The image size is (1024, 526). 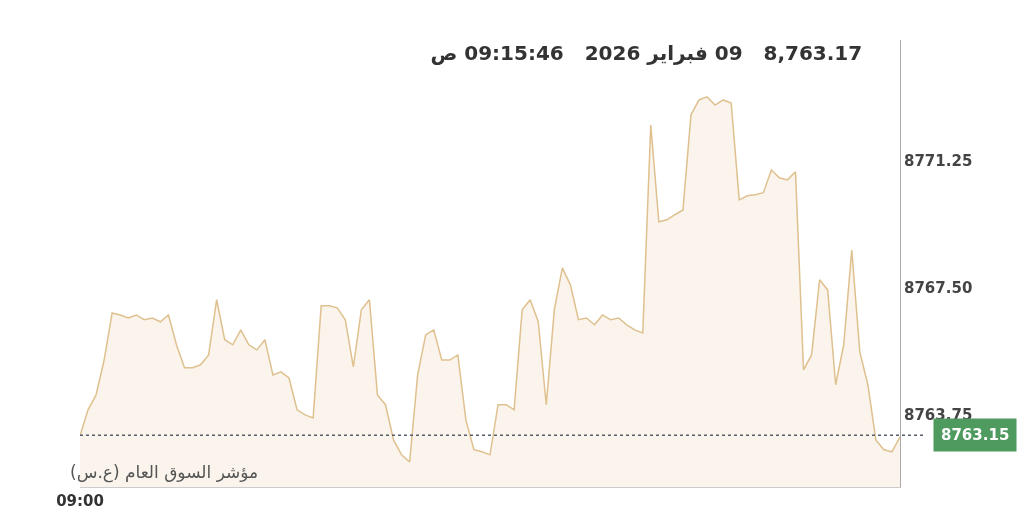 I want to click on y-tick-label: 8763.75, so click(x=938, y=415).